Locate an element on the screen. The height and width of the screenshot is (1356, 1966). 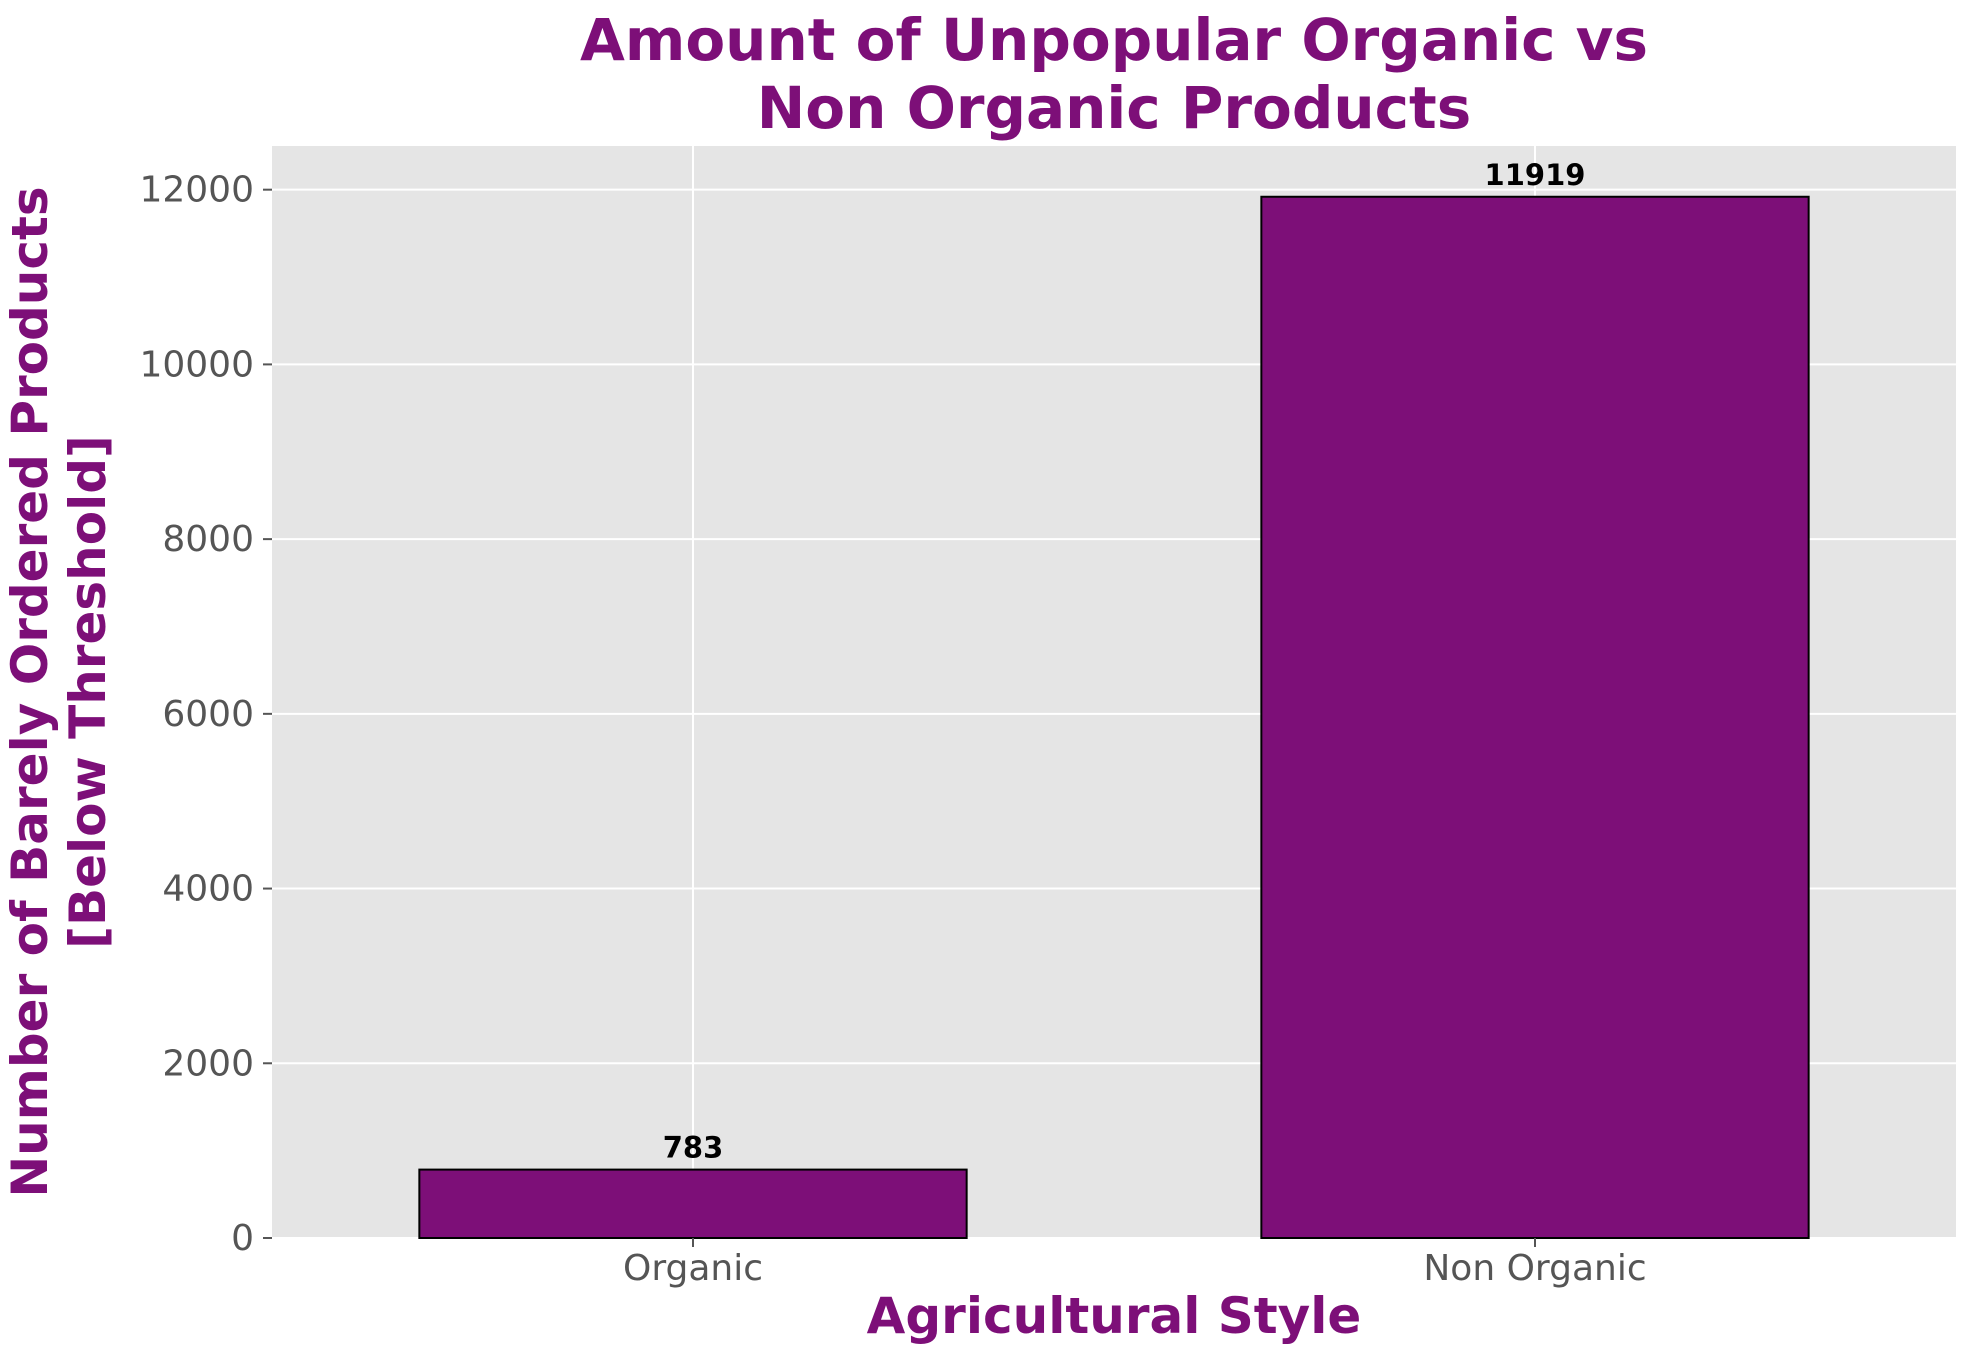
y-tick-label: 10000 is located at coordinates (196, 364).